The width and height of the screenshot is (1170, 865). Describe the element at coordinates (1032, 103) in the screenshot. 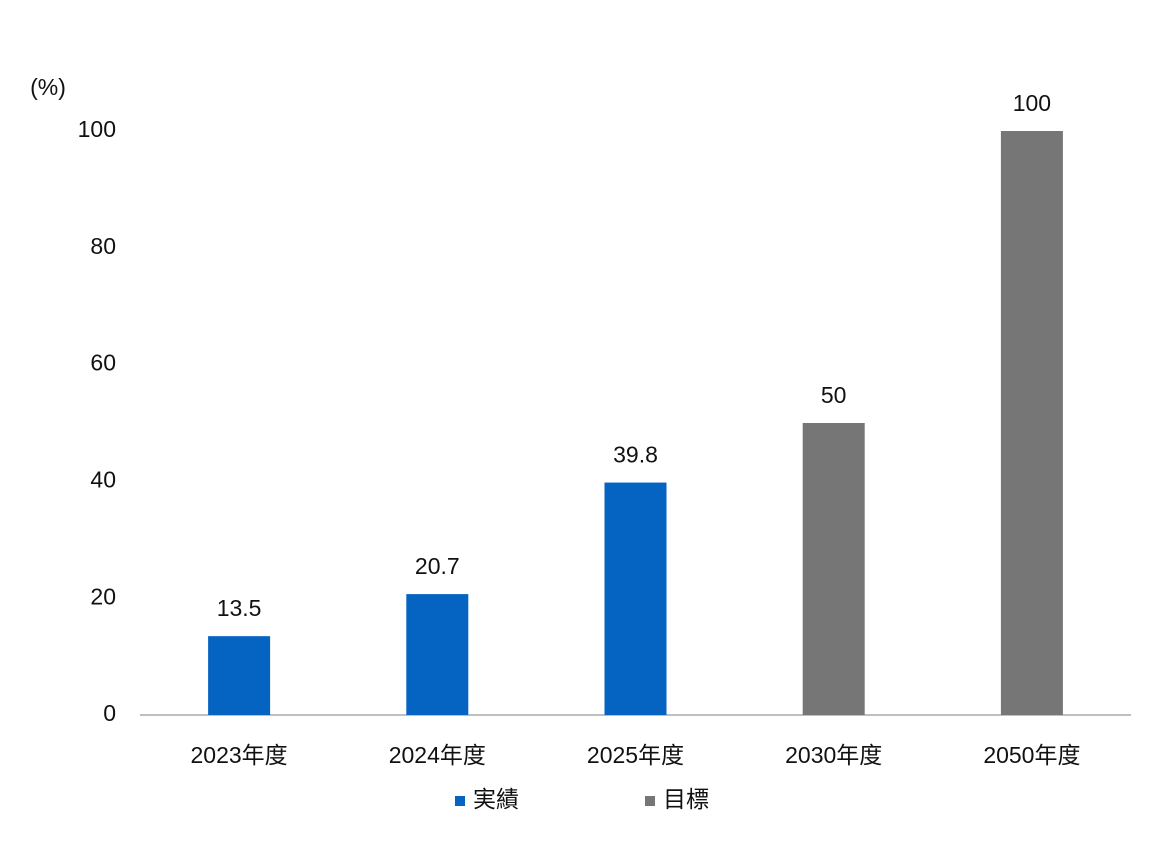

I see `data-label: 100` at that location.